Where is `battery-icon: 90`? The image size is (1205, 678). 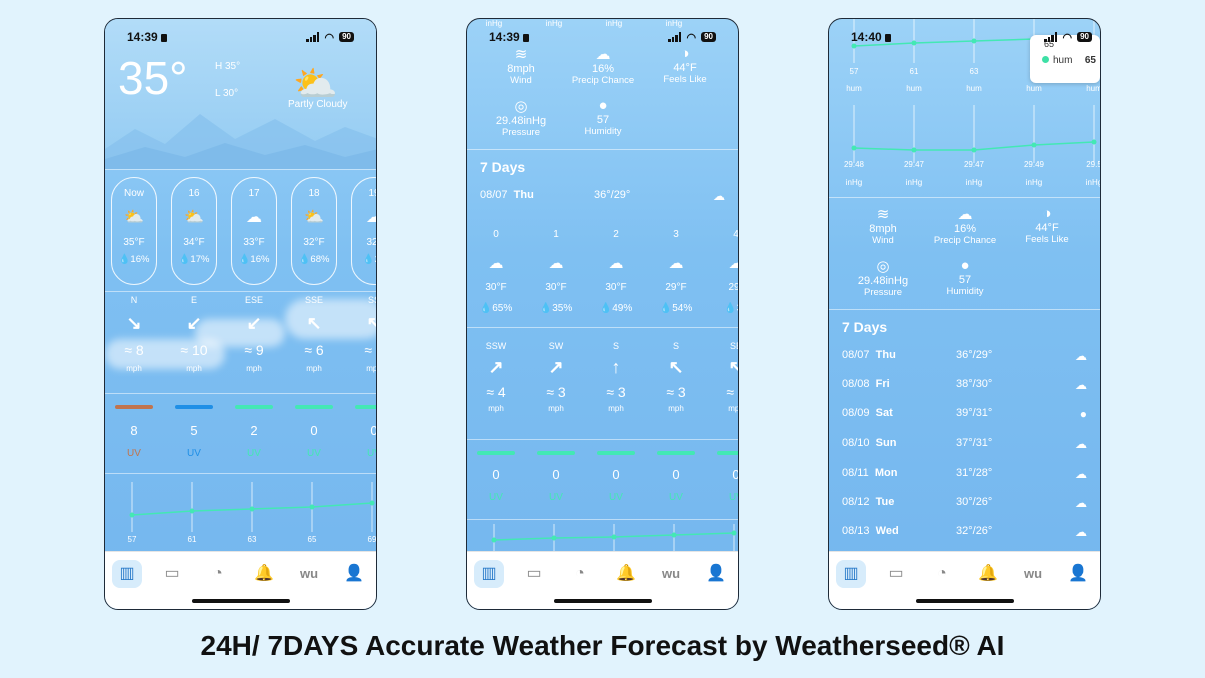
battery-icon: 90 is located at coordinates (708, 37).